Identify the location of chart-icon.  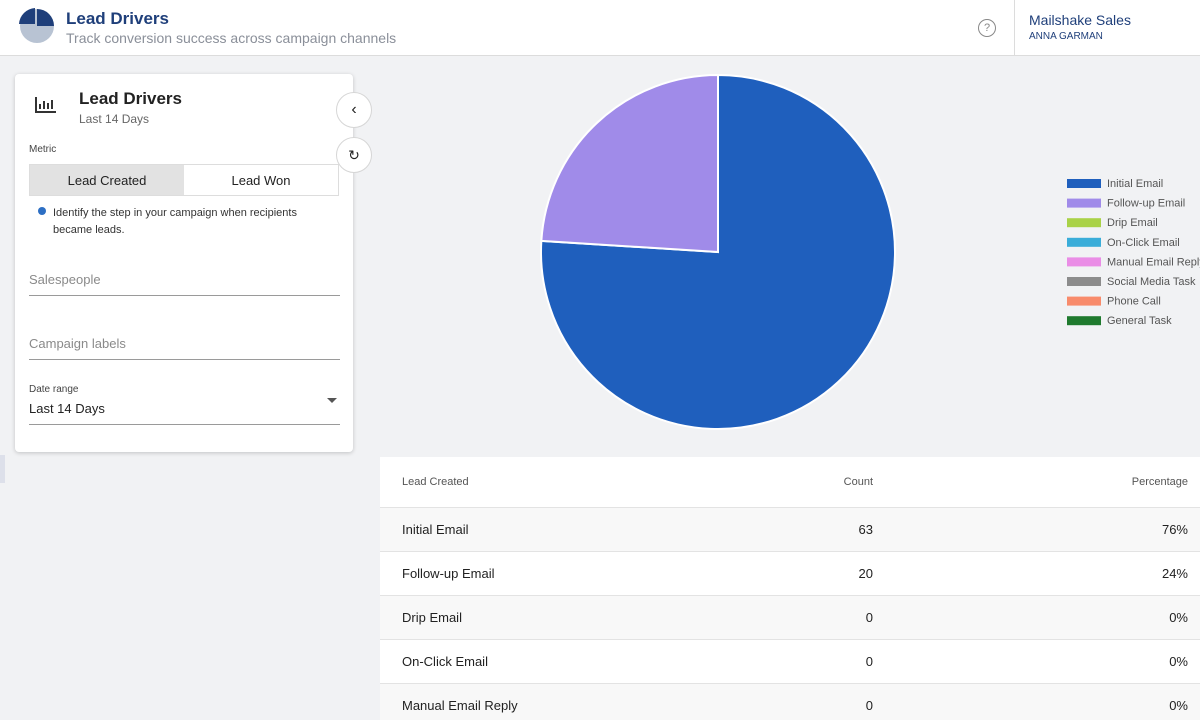
(45, 105).